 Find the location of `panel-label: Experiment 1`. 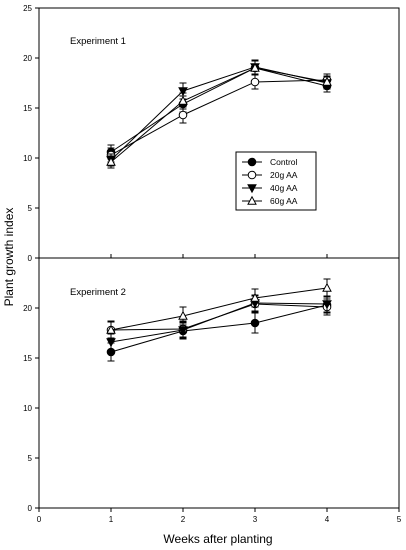

panel-label: Experiment 1 is located at coordinates (98, 41).